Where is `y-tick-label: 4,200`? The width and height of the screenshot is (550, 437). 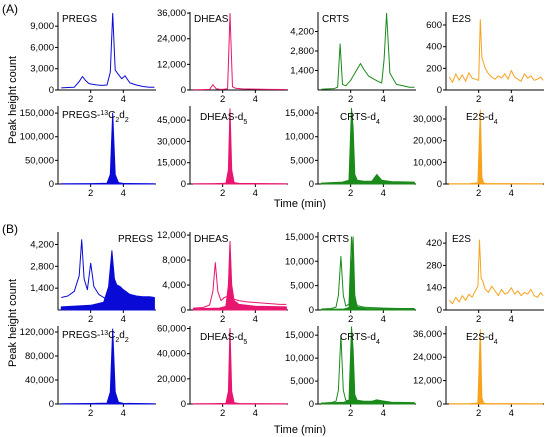 y-tick-label: 4,200 is located at coordinates (302, 32).